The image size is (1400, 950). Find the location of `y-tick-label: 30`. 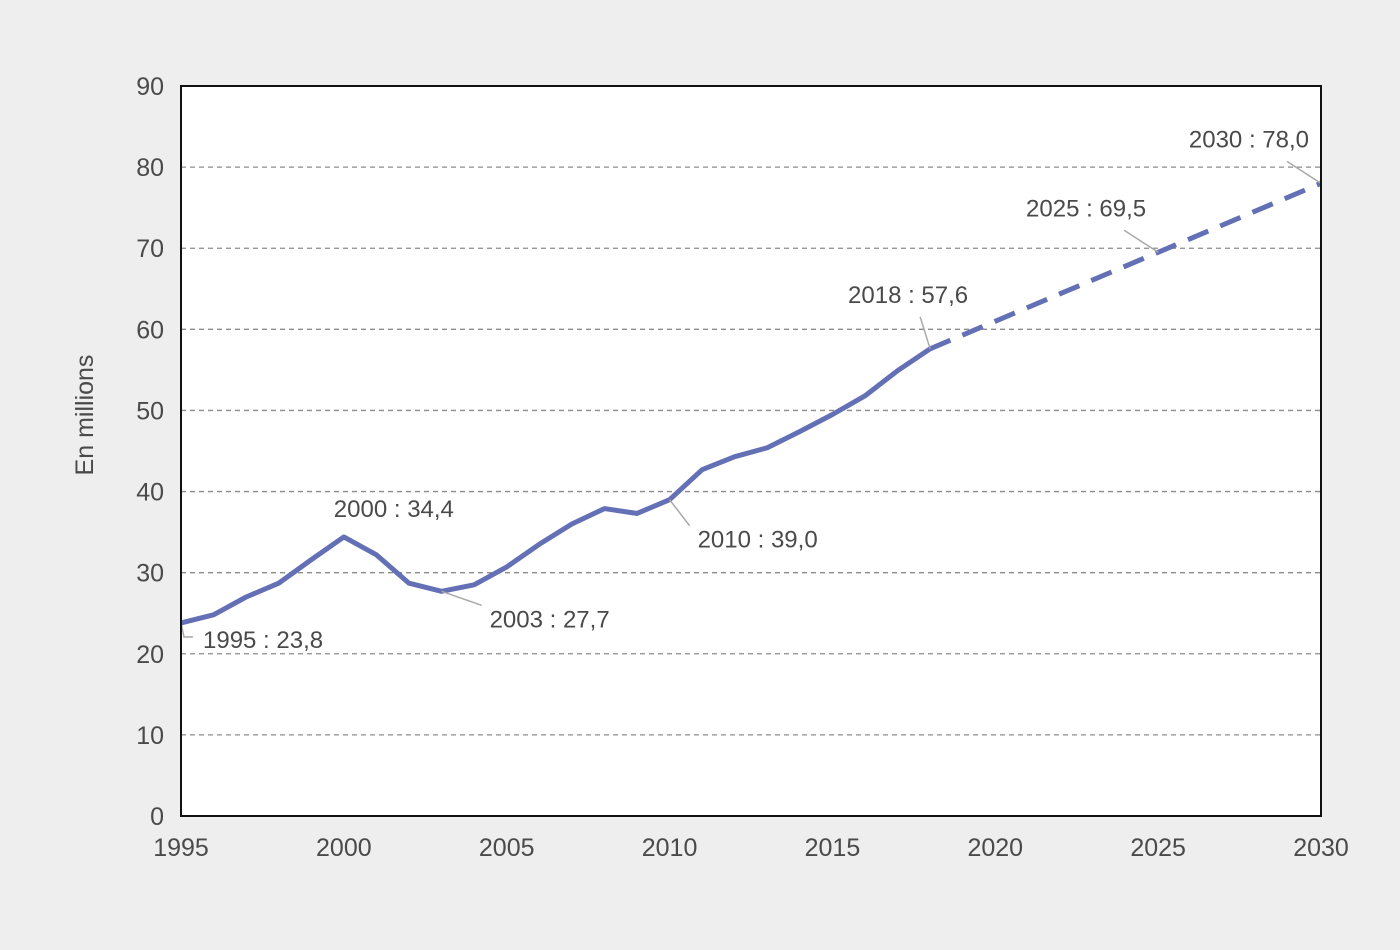

y-tick-label: 30 is located at coordinates (150, 574).